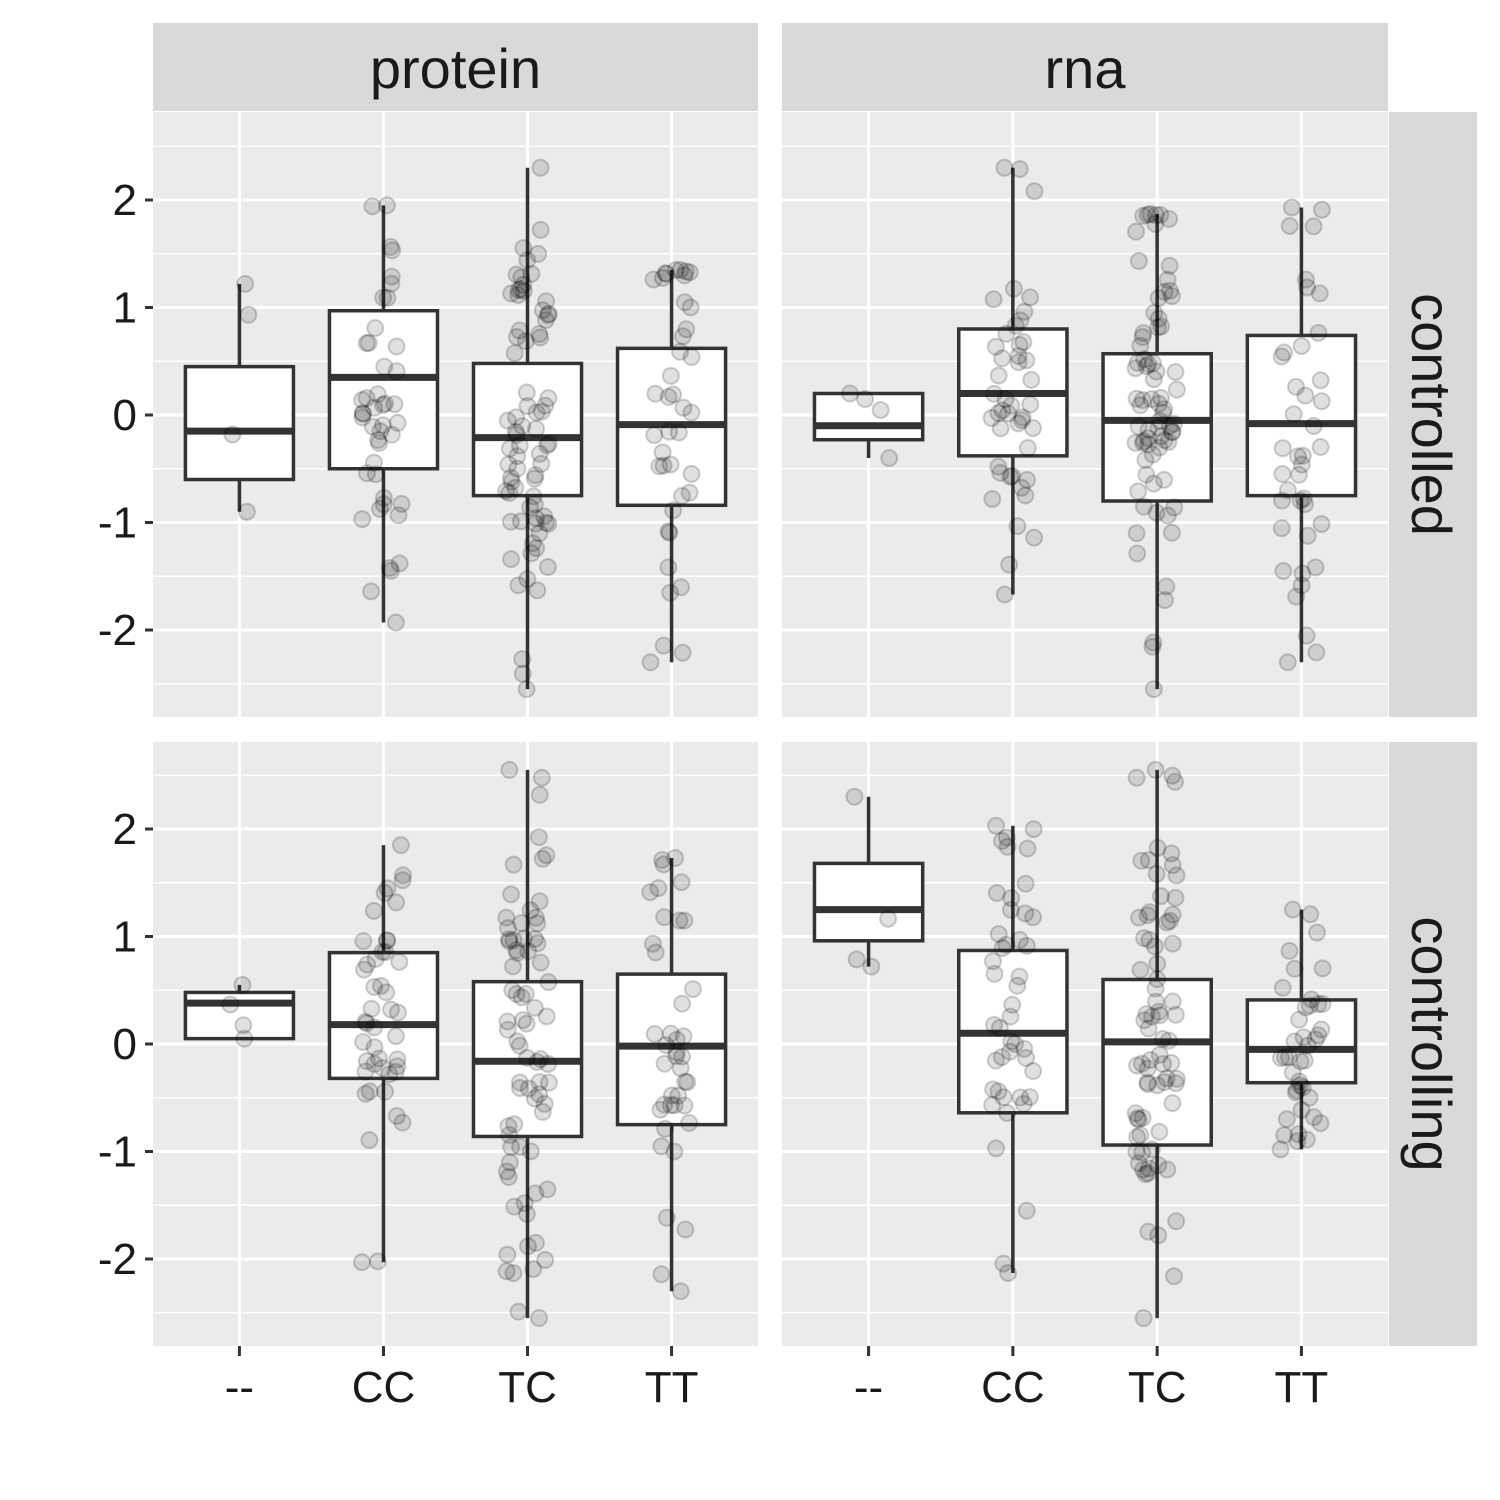  Describe the element at coordinates (527, 1387) in the screenshot. I see `x-tick-label: TC` at that location.